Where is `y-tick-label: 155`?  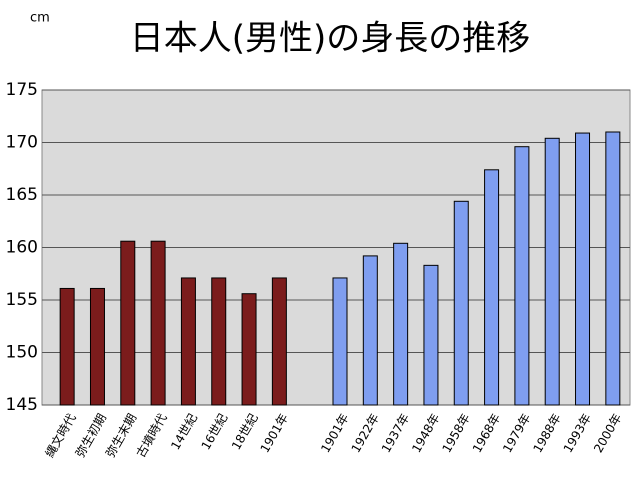 y-tick-label: 155 is located at coordinates (22, 300).